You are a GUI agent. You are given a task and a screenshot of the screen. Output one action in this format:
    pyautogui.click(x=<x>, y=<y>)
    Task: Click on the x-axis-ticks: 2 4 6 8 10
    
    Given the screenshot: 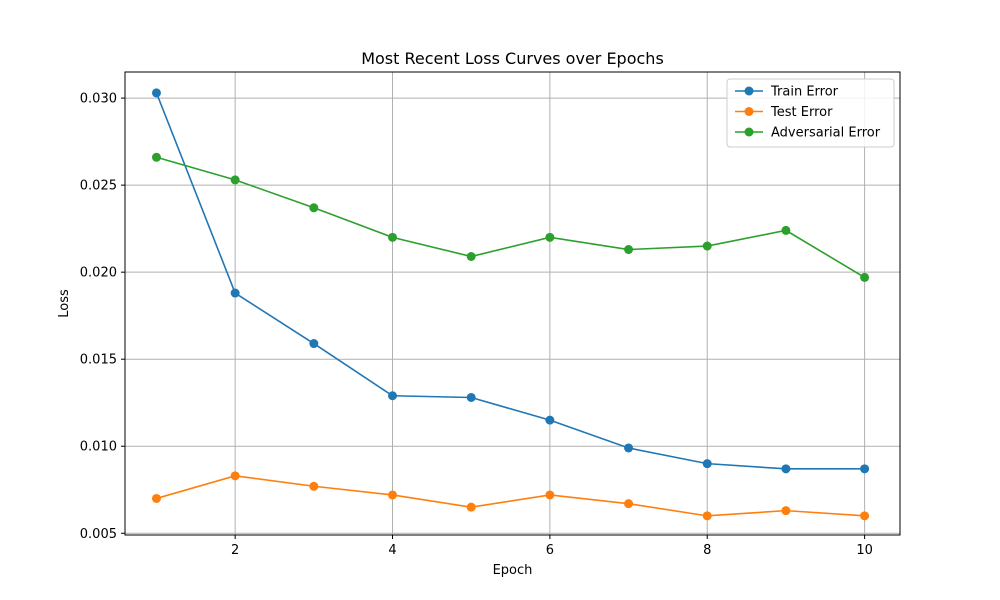 What is the action you would take?
    pyautogui.click(x=552, y=546)
    